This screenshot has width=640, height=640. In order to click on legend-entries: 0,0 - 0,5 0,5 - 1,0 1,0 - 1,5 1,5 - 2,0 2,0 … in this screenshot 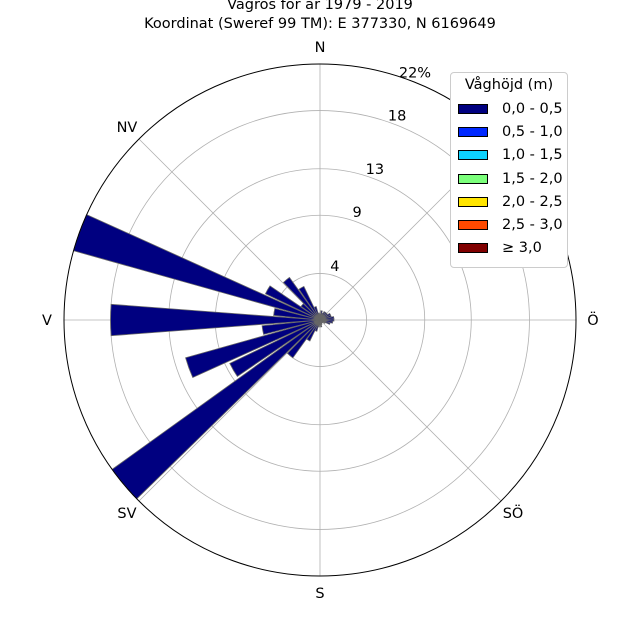, I will do `click(509, 178)`.